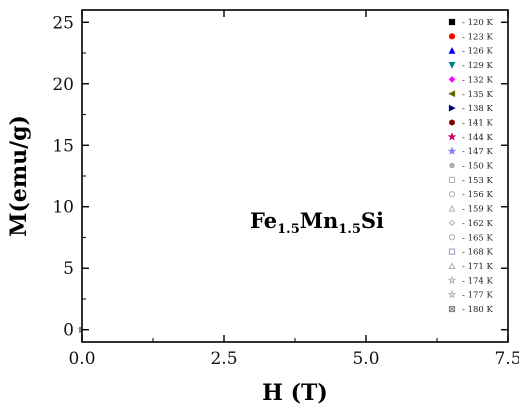  Describe the element at coordinates (477, 123) in the screenshot. I see `legend-label: - 141 K` at that location.